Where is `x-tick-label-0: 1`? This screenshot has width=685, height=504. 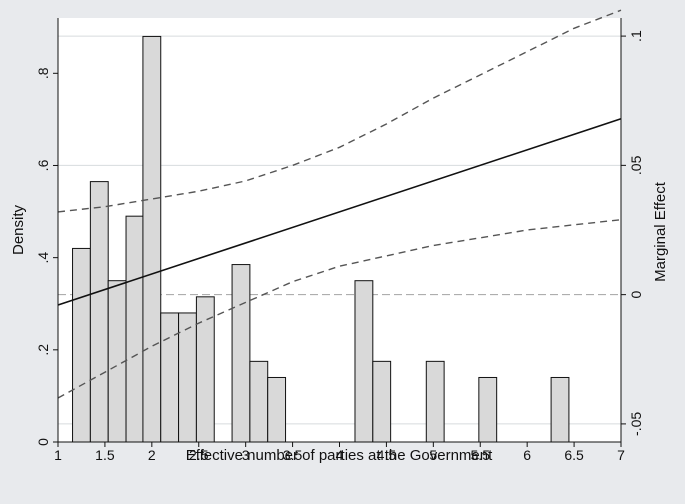 x-tick-label-0: 1 is located at coordinates (58, 455).